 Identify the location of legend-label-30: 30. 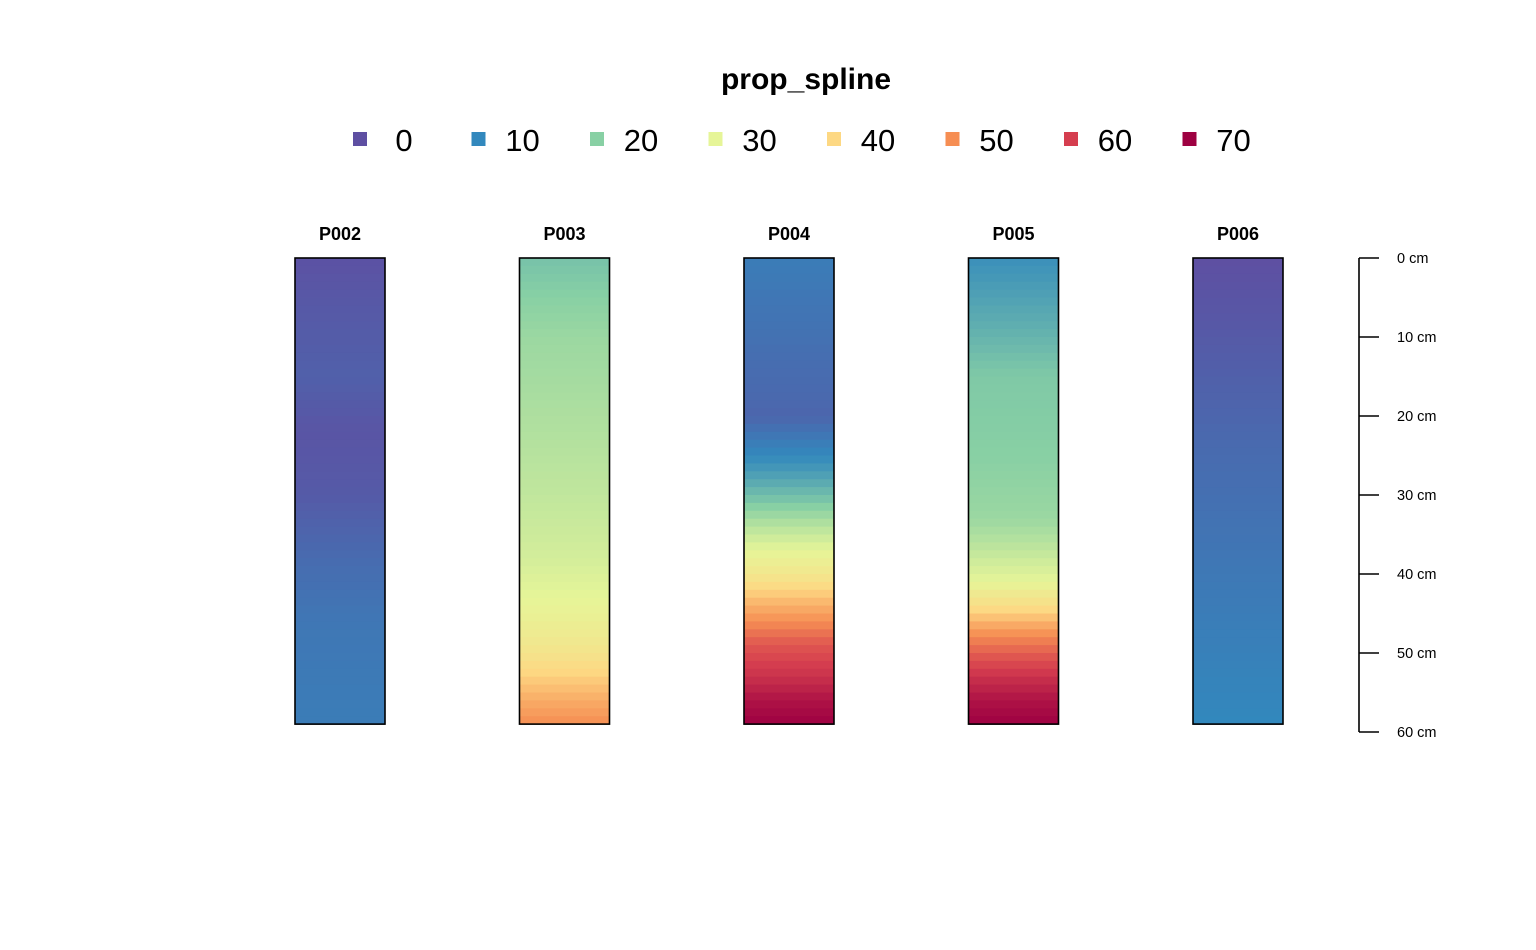
(759, 140).